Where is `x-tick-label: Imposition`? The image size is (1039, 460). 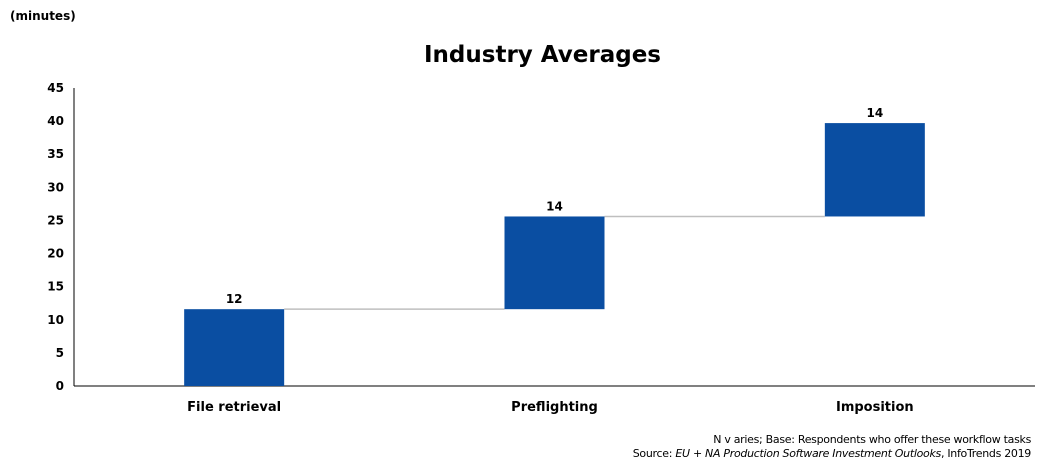
x-tick-label: Imposition is located at coordinates (875, 407).